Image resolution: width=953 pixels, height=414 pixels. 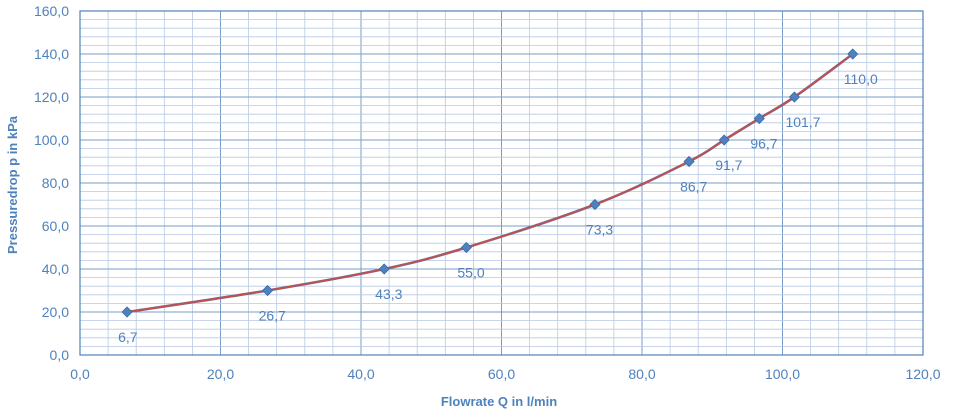 What do you see at coordinates (51, 97) in the screenshot?
I see `y-tick-label: 120,0` at bounding box center [51, 97].